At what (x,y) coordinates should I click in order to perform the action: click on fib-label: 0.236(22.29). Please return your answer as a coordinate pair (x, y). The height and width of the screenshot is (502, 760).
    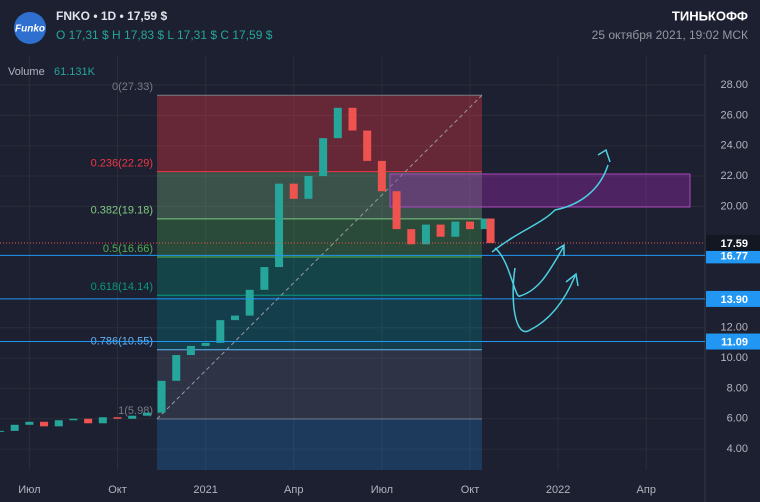
    Looking at the image, I should click on (122, 164).